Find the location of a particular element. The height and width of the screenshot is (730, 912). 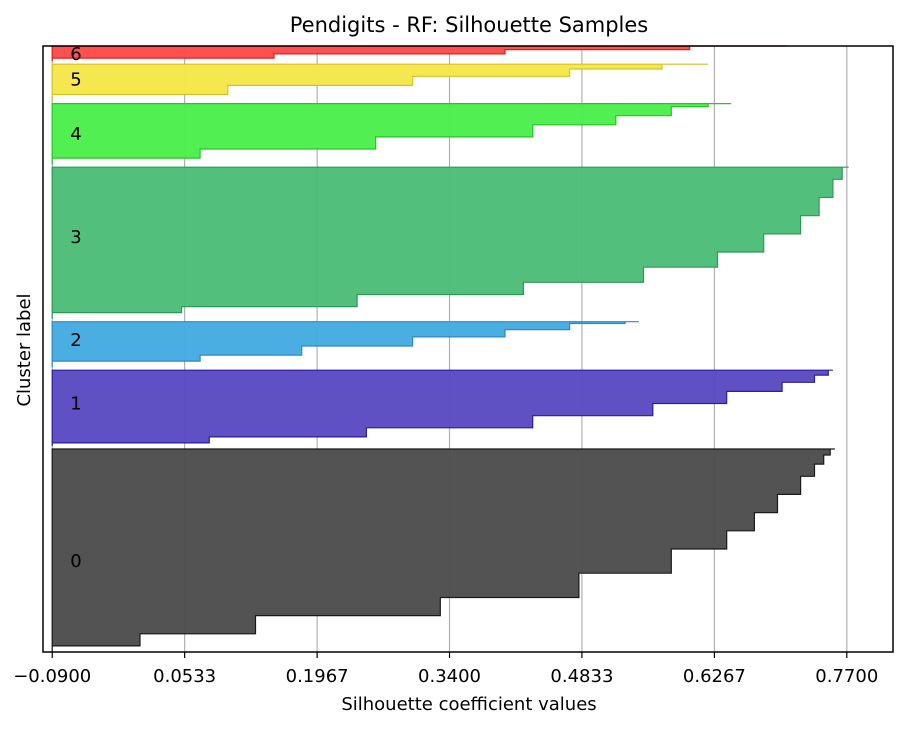

cluster-1-silhouette is located at coordinates (442, 407).